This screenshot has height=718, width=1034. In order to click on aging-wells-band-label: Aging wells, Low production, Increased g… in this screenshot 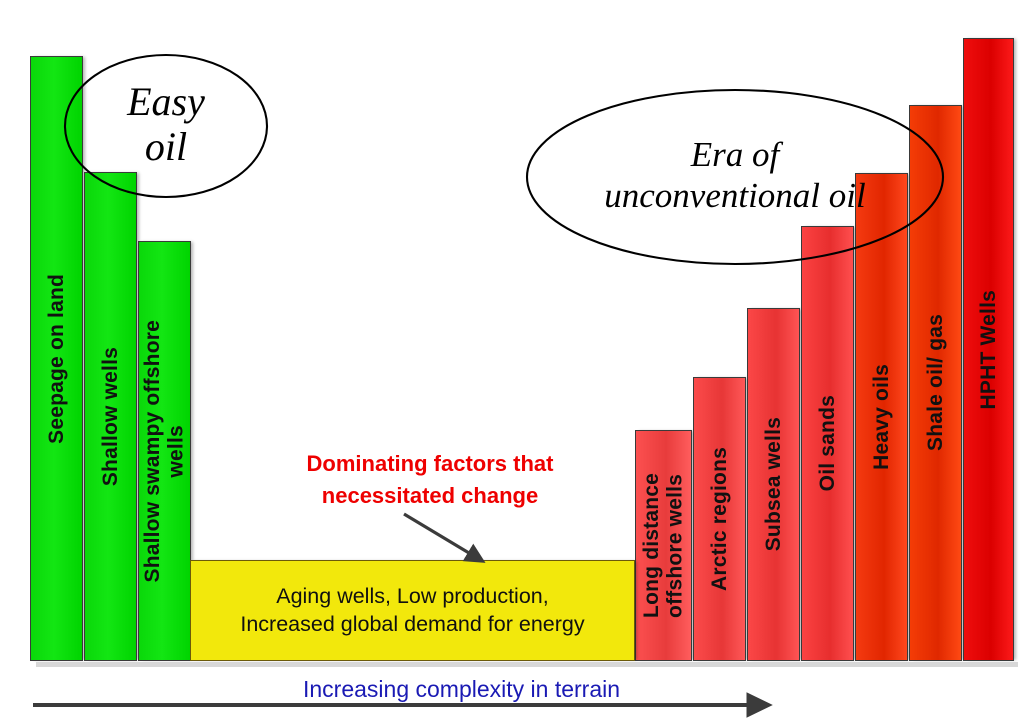, I will do `click(412, 609)`.